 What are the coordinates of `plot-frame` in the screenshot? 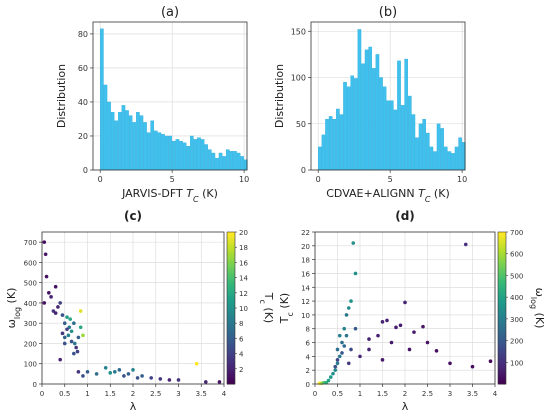 It's located at (170, 96).